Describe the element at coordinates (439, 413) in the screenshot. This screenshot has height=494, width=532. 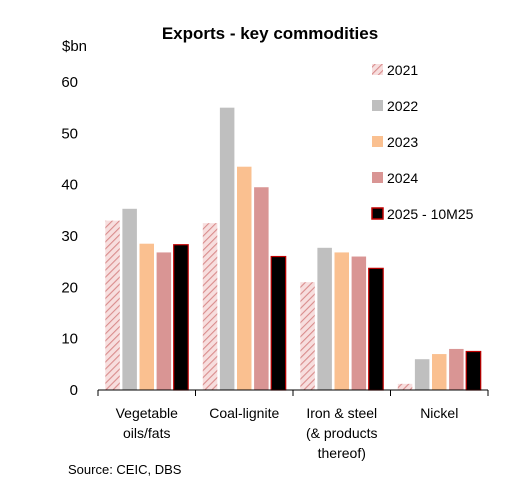
I see `x-category-label: Nickel` at that location.